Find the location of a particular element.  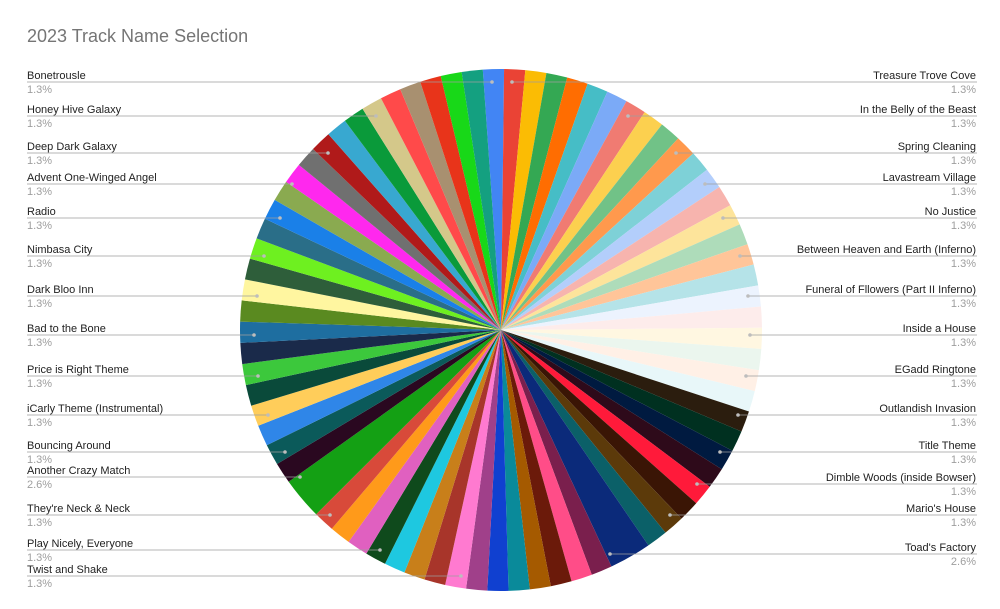

slice-label-name: Mario's House is located at coordinates (941, 509).